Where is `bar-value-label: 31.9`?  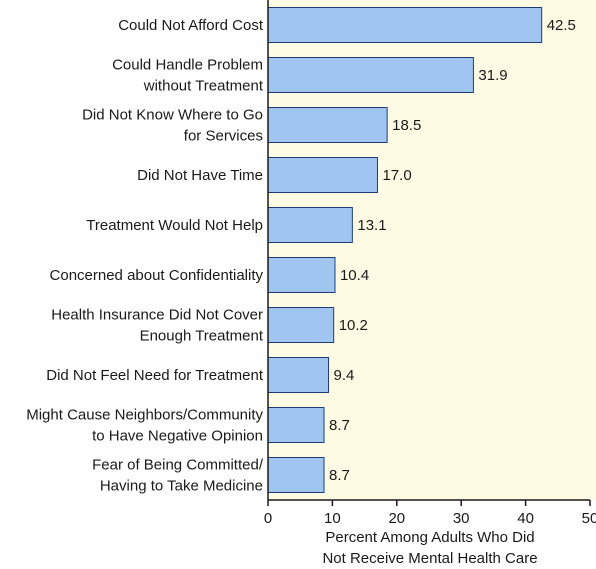
bar-value-label: 31.9 is located at coordinates (492, 75).